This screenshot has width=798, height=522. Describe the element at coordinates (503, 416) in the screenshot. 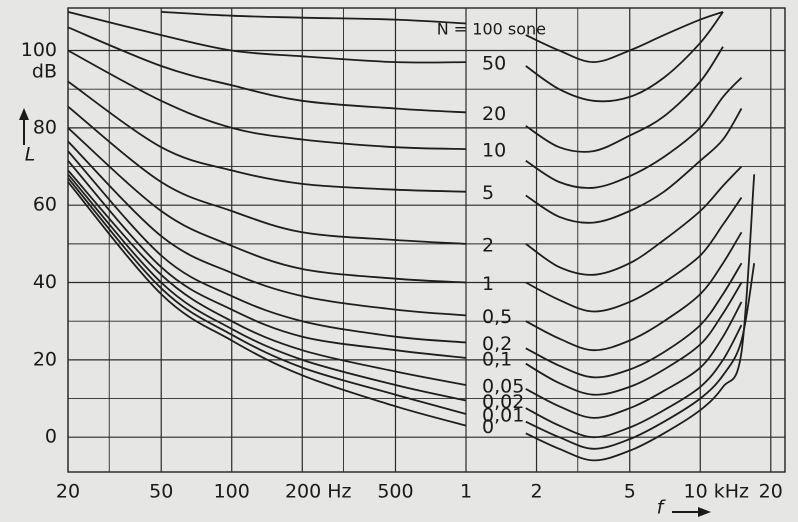

I see `curve-label: 0,01` at that location.